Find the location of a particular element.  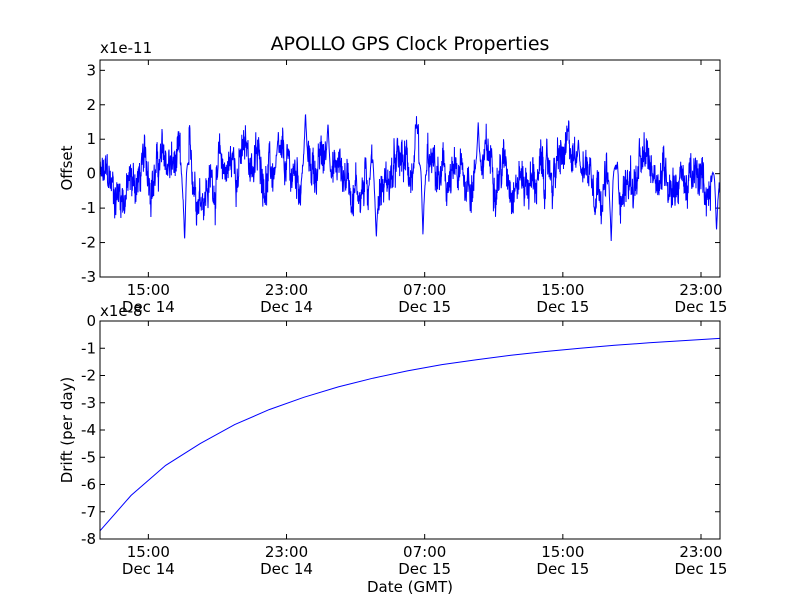

offset-y-tick-label: 0 is located at coordinates (91, 174).